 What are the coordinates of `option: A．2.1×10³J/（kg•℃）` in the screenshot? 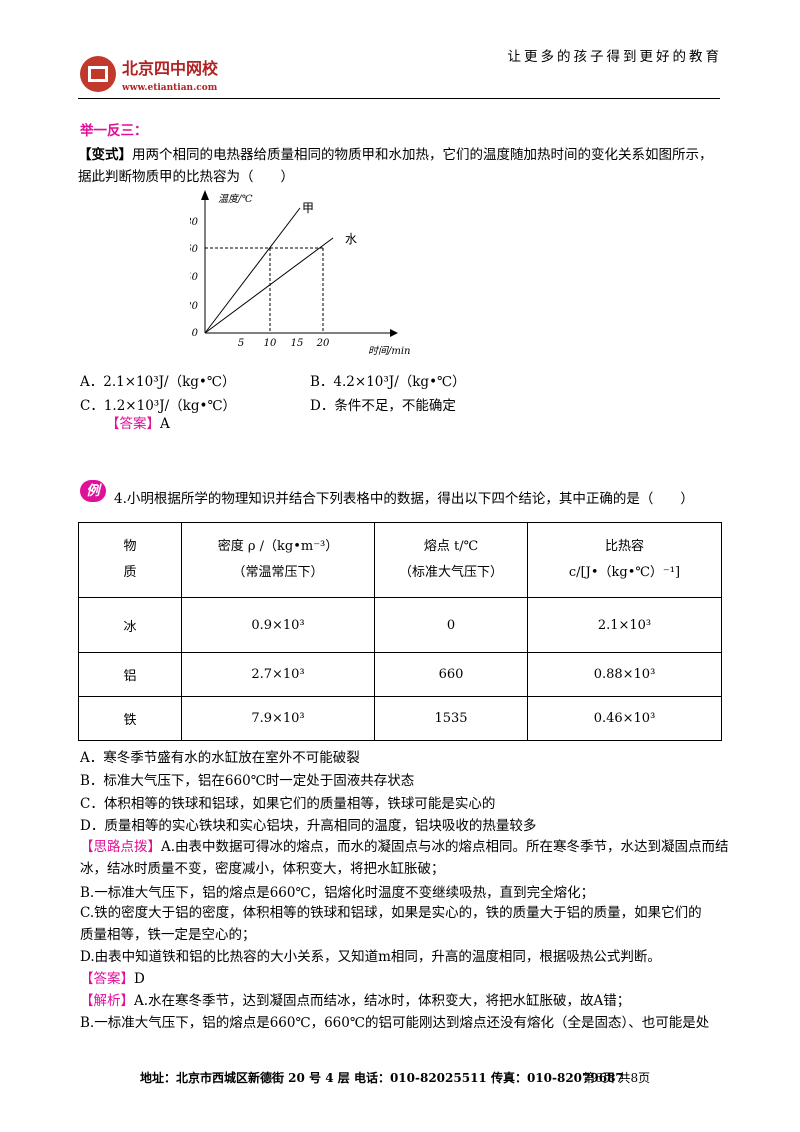 It's located at (158, 382).